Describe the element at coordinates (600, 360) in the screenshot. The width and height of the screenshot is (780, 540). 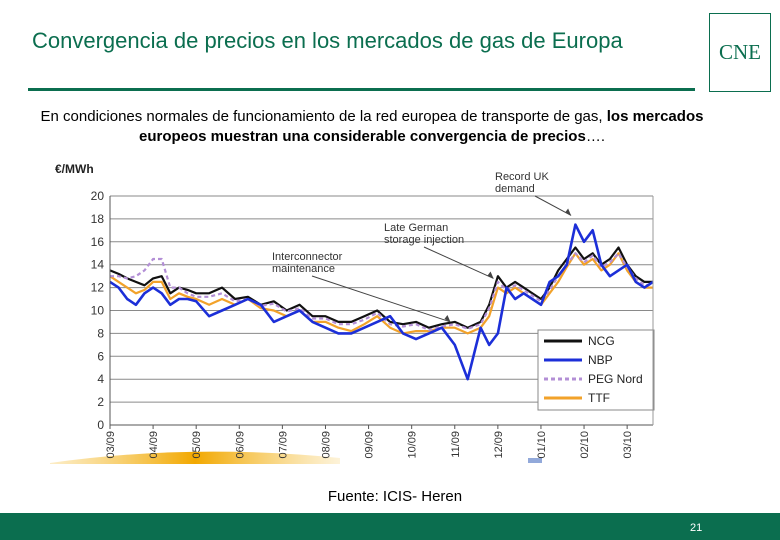
I see `legend-label: NBP` at that location.